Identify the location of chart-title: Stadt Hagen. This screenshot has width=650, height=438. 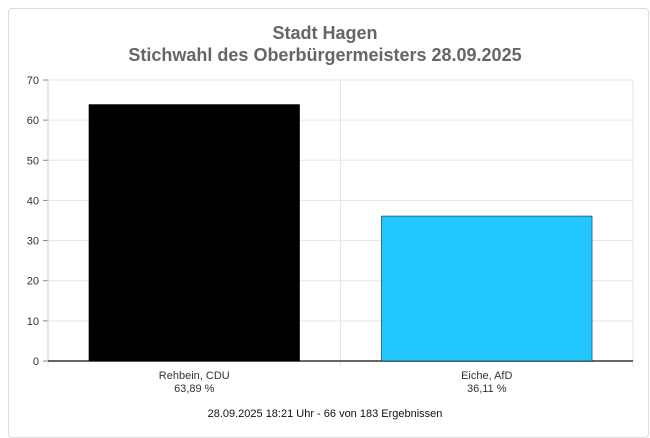
(325, 33).